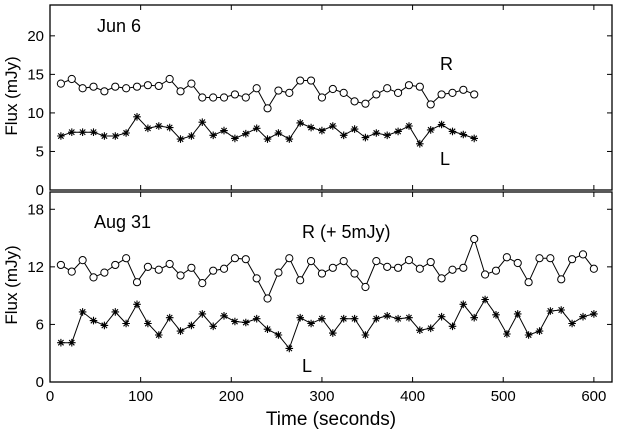  Describe the element at coordinates (35, 267) in the screenshot. I see `aug31-y-tick-label: 12` at that location.